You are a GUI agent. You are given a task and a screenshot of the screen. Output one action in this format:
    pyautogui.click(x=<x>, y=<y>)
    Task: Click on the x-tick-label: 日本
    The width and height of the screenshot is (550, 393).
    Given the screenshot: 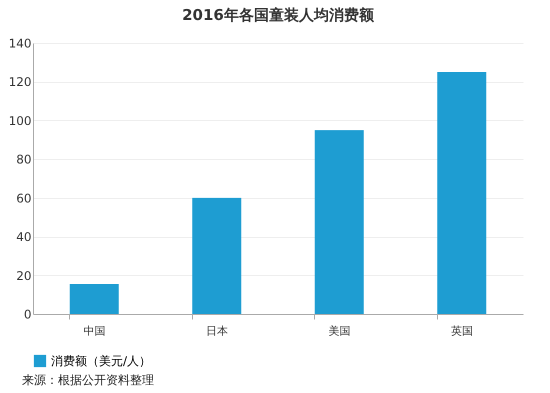 What is the action you would take?
    pyautogui.click(x=217, y=331)
    